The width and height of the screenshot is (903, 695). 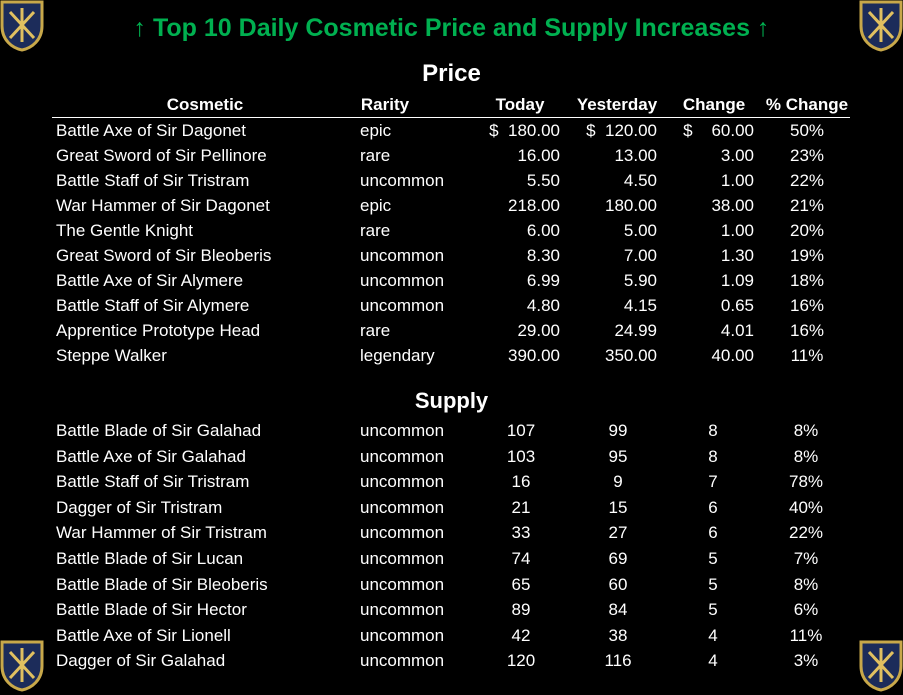 I want to click on price-cell: 390.00, so click(x=534, y=355).